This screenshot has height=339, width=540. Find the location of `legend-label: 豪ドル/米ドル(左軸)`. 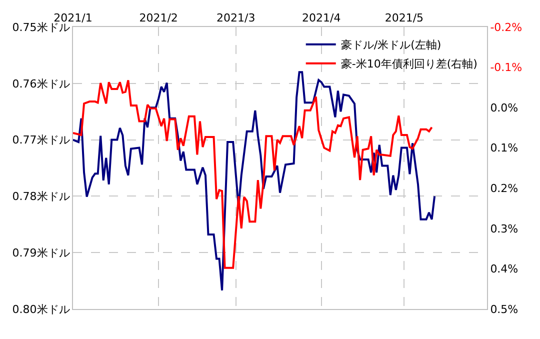

legend-label: 豪ドル/米ドル(左軸) is located at coordinates (391, 45).